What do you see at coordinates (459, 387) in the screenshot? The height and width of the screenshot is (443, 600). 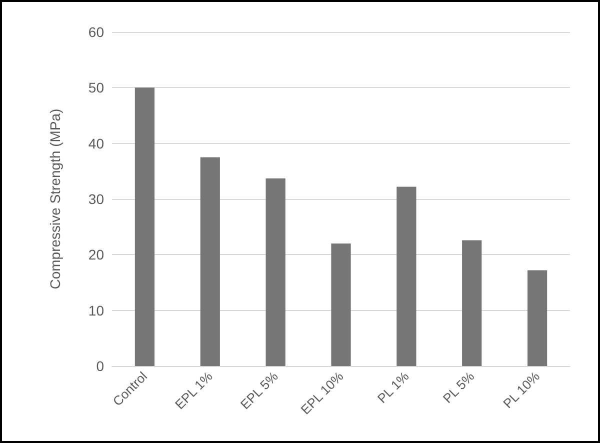 I see `x-tick-label: PL 5%` at bounding box center [459, 387].